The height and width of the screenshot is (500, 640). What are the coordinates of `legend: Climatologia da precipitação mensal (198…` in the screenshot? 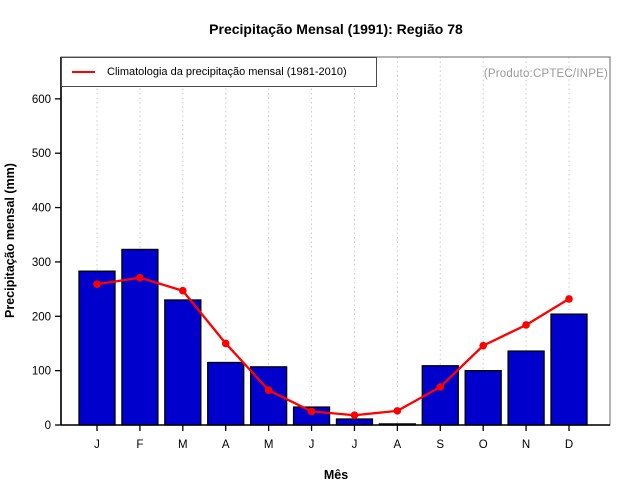 It's located at (219, 72).